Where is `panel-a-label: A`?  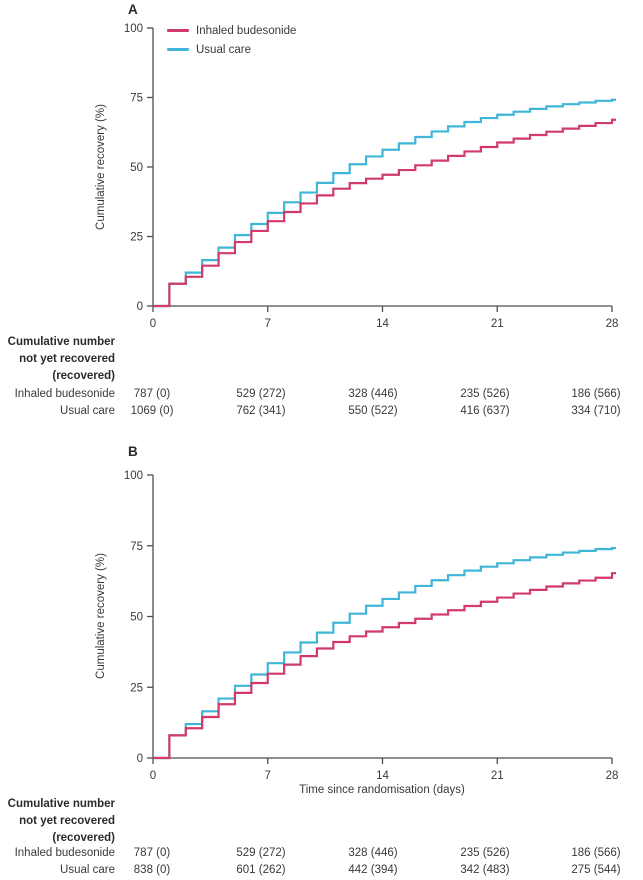
panel-a-label: A is located at coordinates (133, 9).